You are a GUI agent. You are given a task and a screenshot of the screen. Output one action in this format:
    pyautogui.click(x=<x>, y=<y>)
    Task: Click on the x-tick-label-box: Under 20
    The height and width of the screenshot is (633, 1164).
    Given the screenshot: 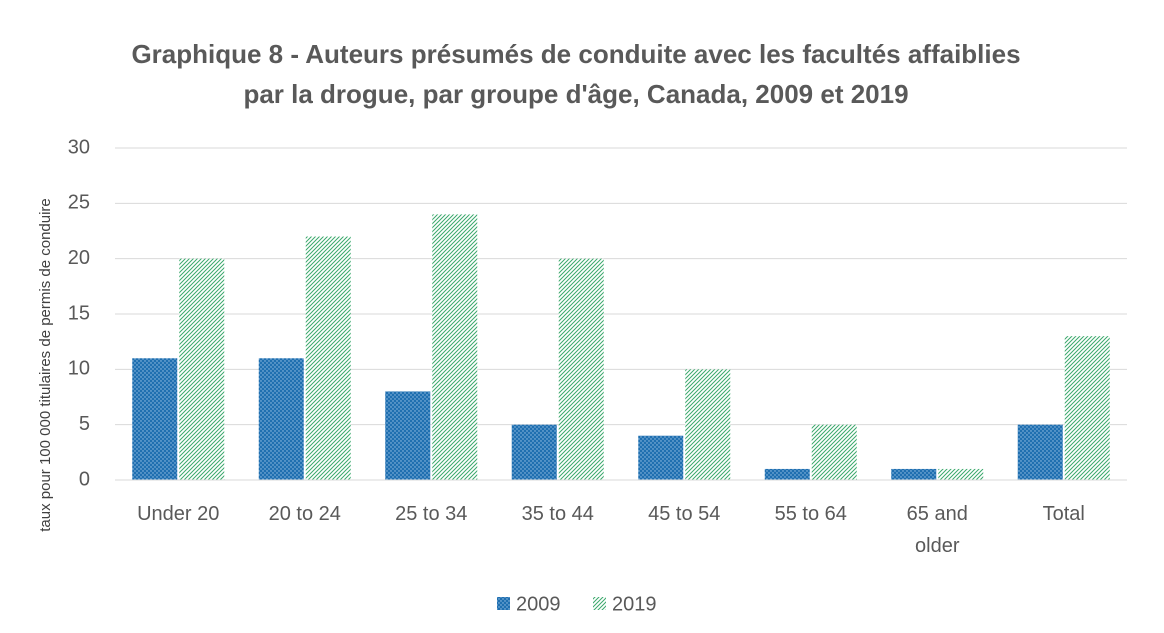 What is the action you would take?
    pyautogui.click(x=178, y=514)
    